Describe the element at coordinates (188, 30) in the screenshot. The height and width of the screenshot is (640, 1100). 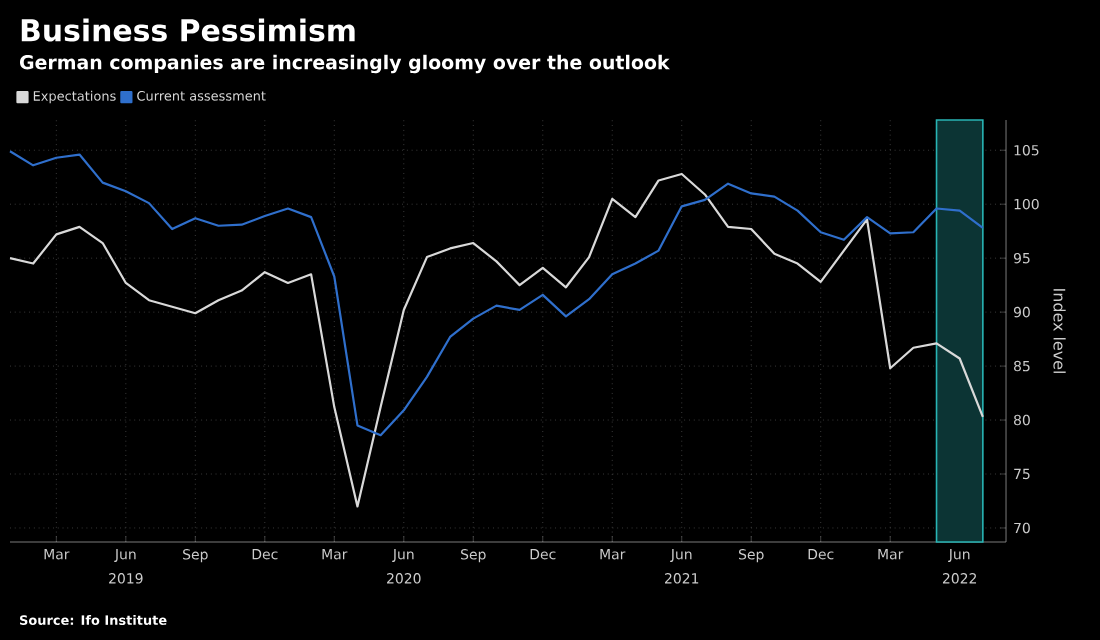
I see `chart-title: Business Pessimism` at that location.